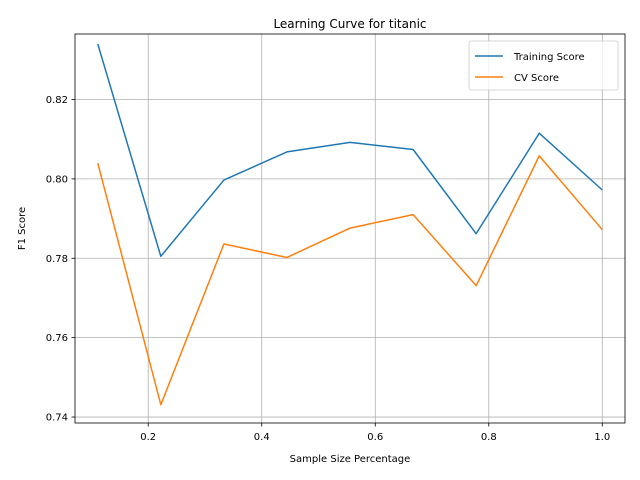 This screenshot has height=480, width=640. I want to click on legend-label: Training Score, so click(549, 57).